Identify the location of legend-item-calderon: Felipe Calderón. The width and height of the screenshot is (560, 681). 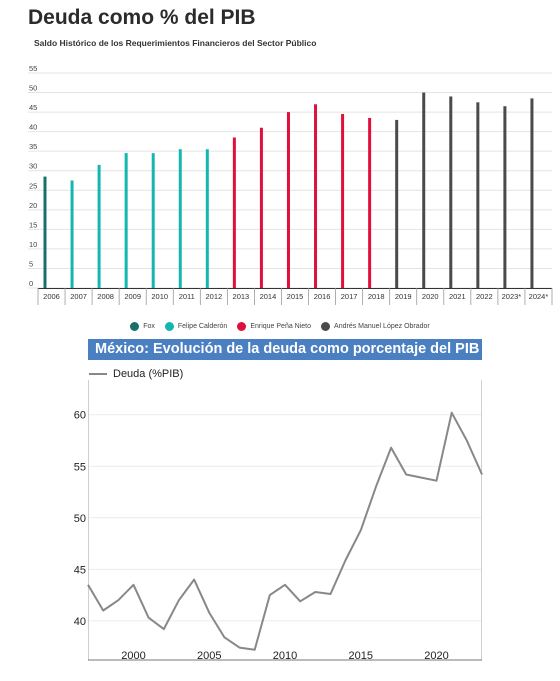
(196, 326).